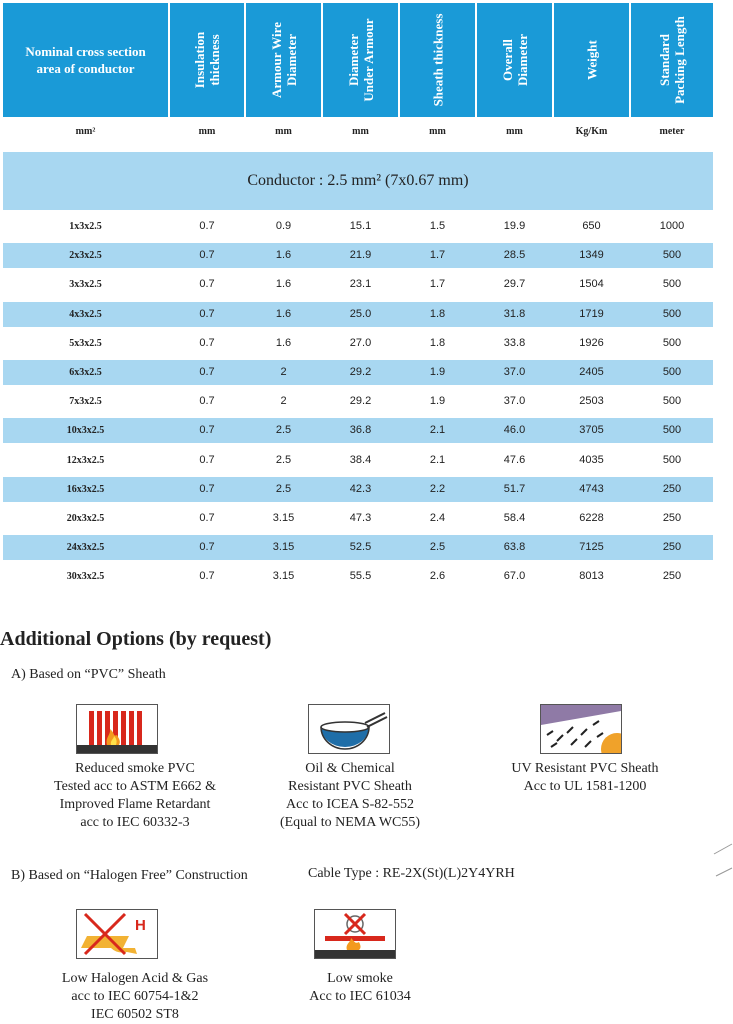 The width and height of the screenshot is (733, 1024). What do you see at coordinates (437, 372) in the screenshot?
I see `table-cell: 1.9` at bounding box center [437, 372].